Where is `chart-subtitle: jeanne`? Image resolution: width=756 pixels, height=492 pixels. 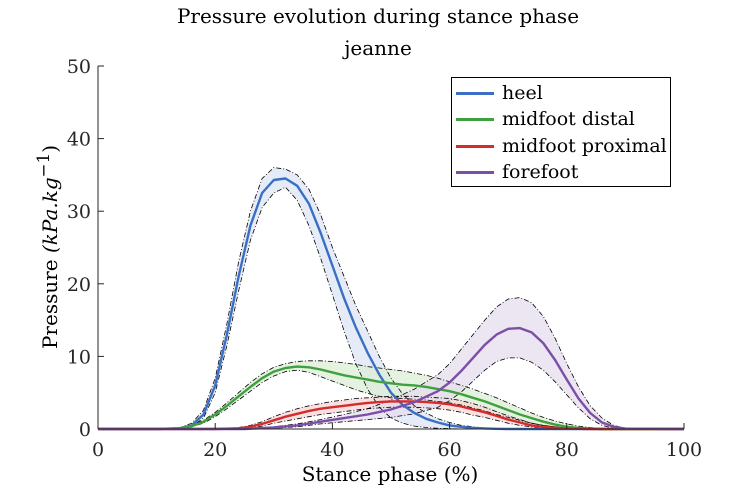
chart-subtitle: jeanne is located at coordinates (378, 48).